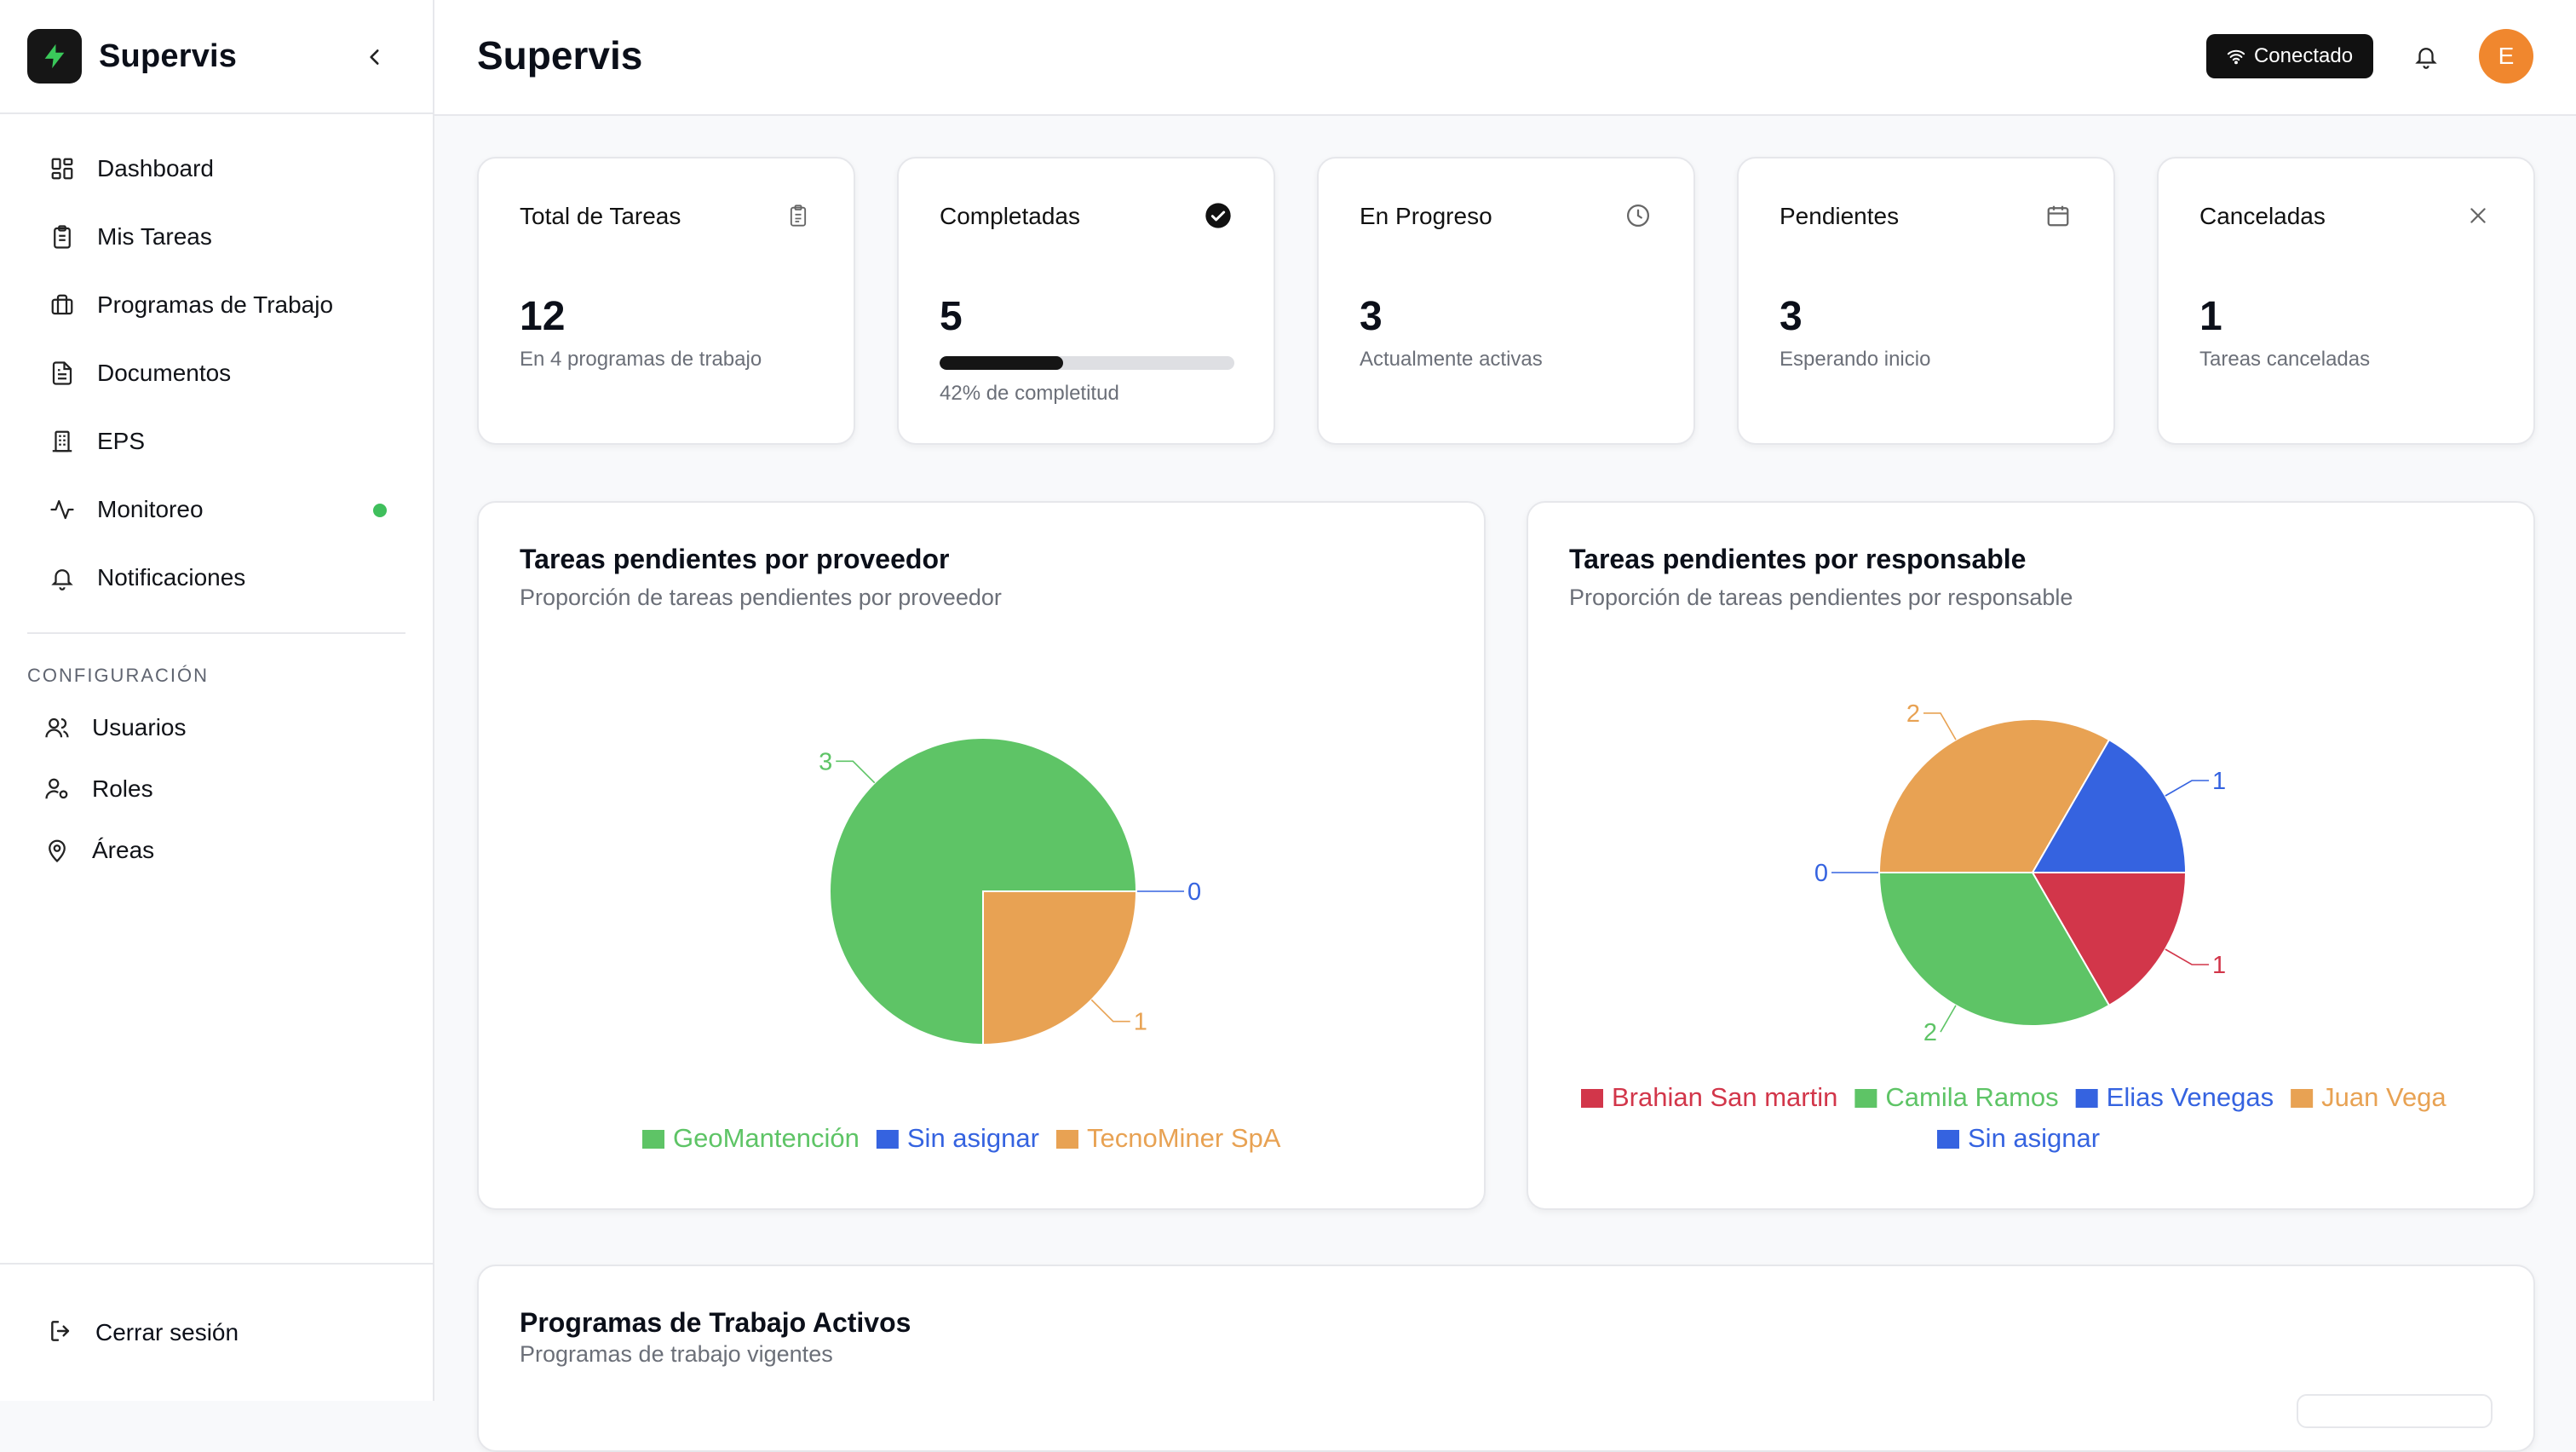 This screenshot has width=2576, height=1452. What do you see at coordinates (2303, 56) in the screenshot?
I see `connection-status-label: Conectado` at bounding box center [2303, 56].